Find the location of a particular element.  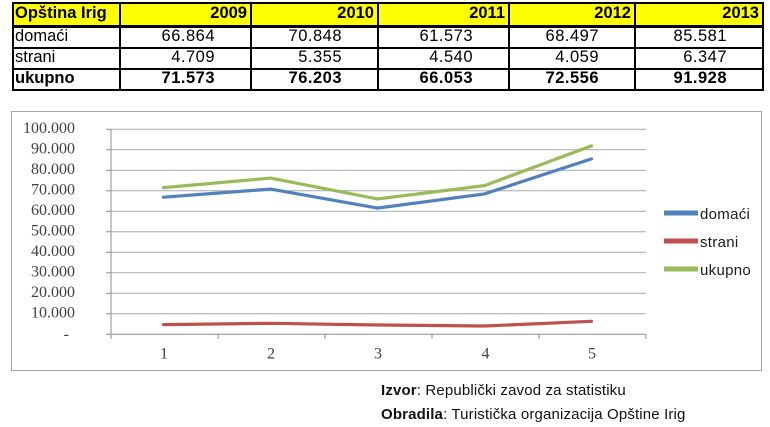

svg-text: 70.000 is located at coordinates (53, 190).